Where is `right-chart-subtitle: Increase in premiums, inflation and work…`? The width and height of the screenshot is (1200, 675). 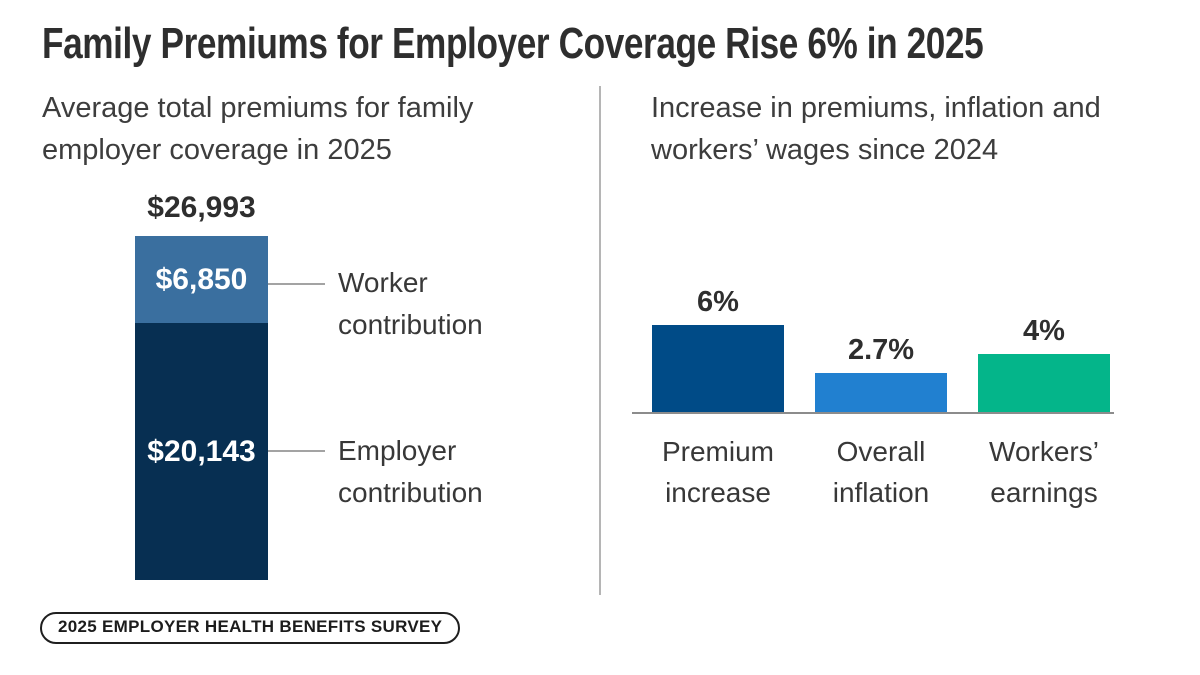
right-chart-subtitle: Increase in premiums, inflation and work… is located at coordinates (876, 129).